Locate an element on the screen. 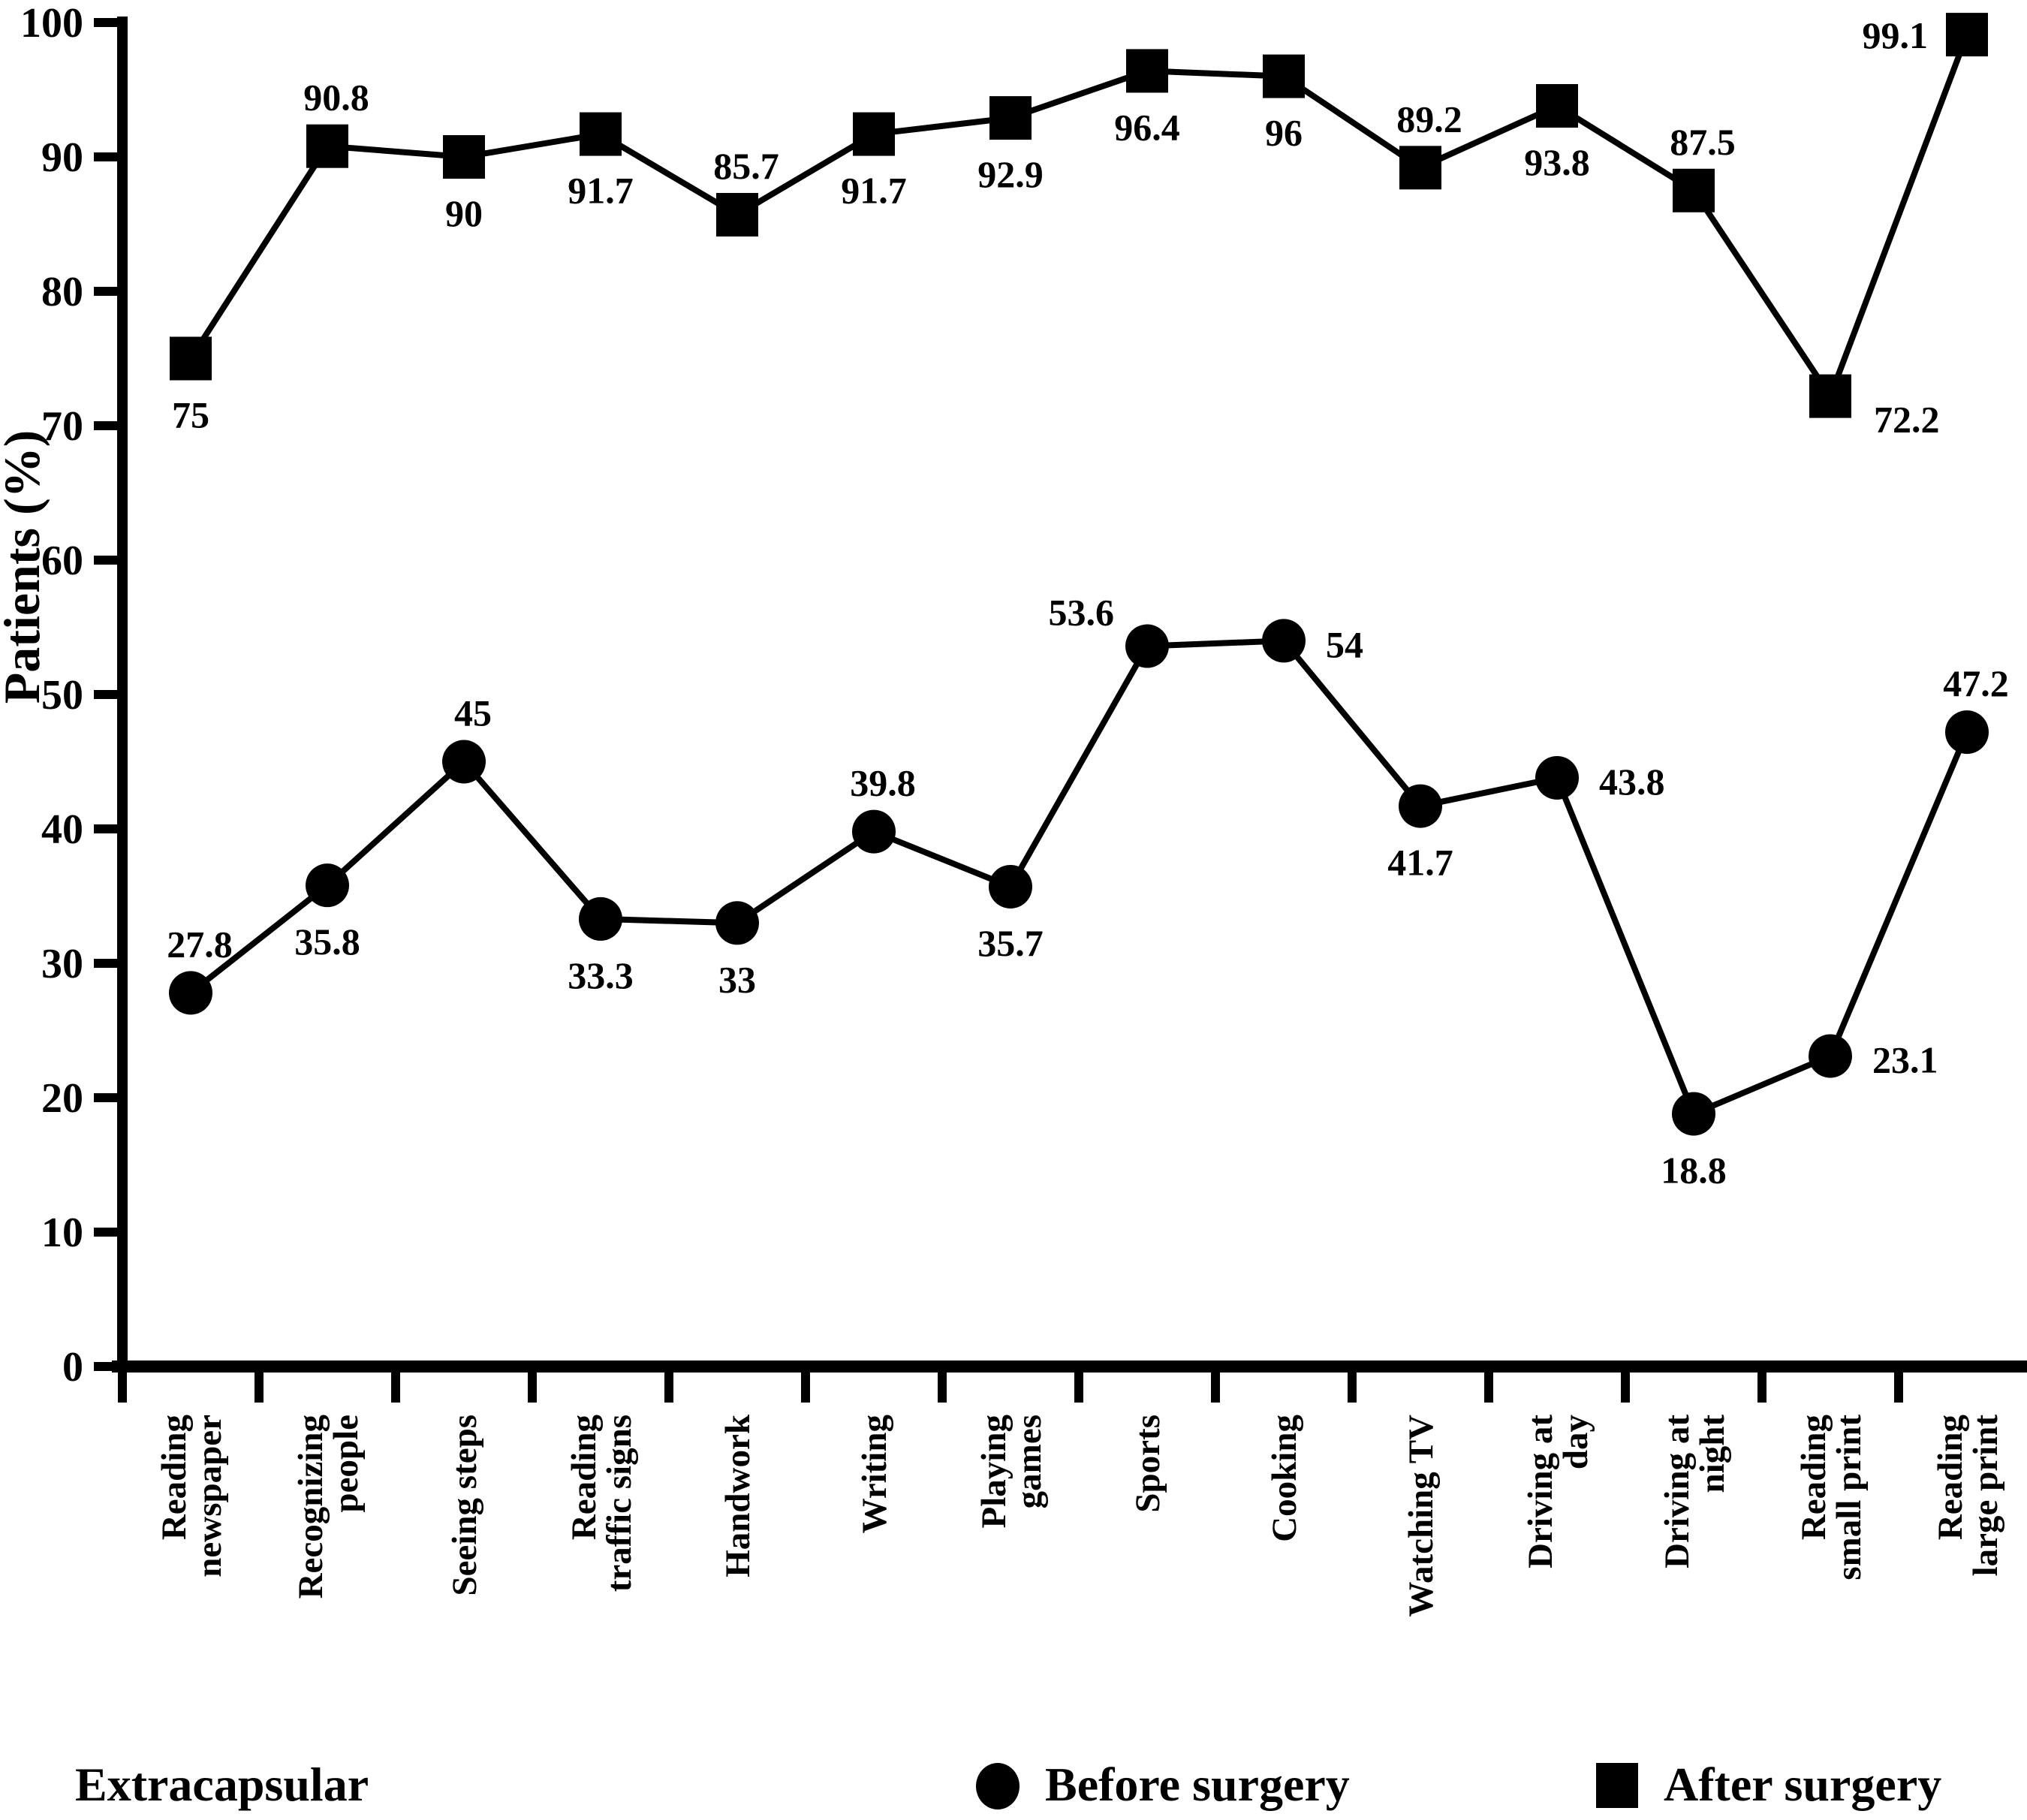 The image size is (2027, 1820). data-point-value-label: 35.7 is located at coordinates (1010, 943).